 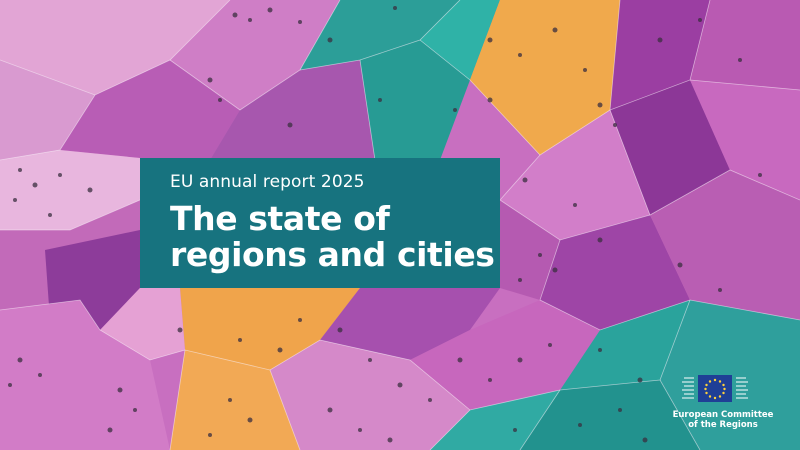 I want to click on cor-logo-text: European Committee of the Regions, so click(x=723, y=420).